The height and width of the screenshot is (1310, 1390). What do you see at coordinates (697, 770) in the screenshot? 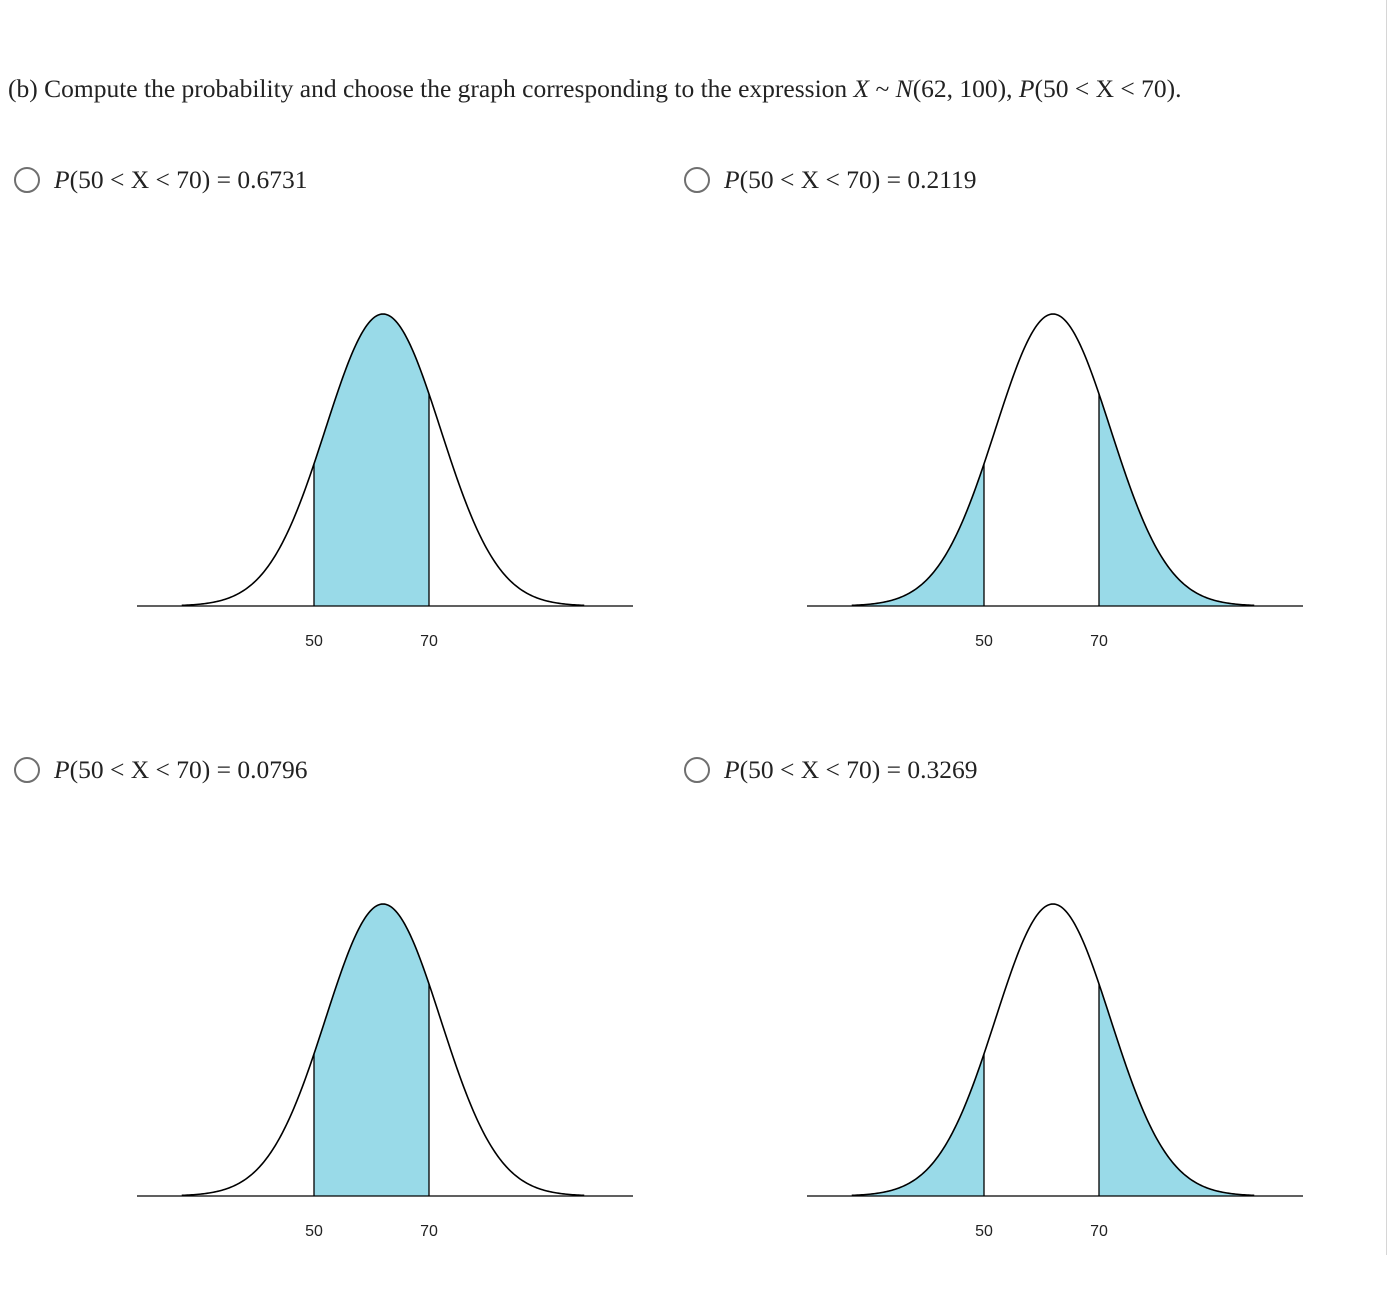
I see `radio-button-d` at bounding box center [697, 770].